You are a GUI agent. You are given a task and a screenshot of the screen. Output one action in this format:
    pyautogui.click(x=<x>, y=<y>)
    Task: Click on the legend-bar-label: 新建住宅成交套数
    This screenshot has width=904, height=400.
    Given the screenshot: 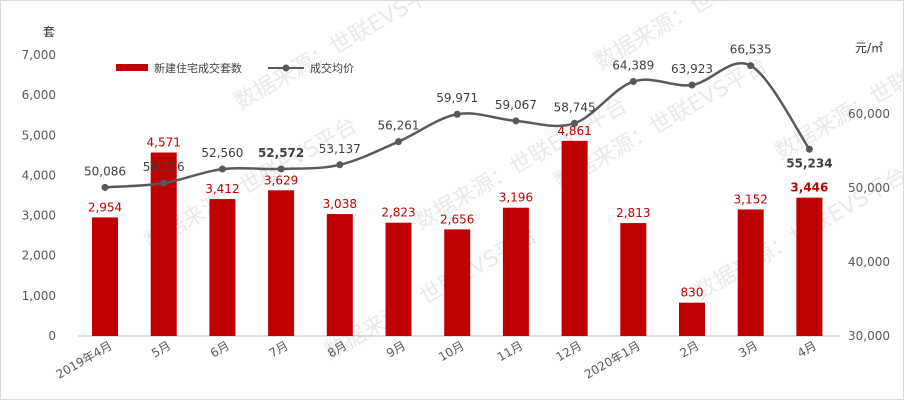 What is the action you would take?
    pyautogui.click(x=198, y=68)
    